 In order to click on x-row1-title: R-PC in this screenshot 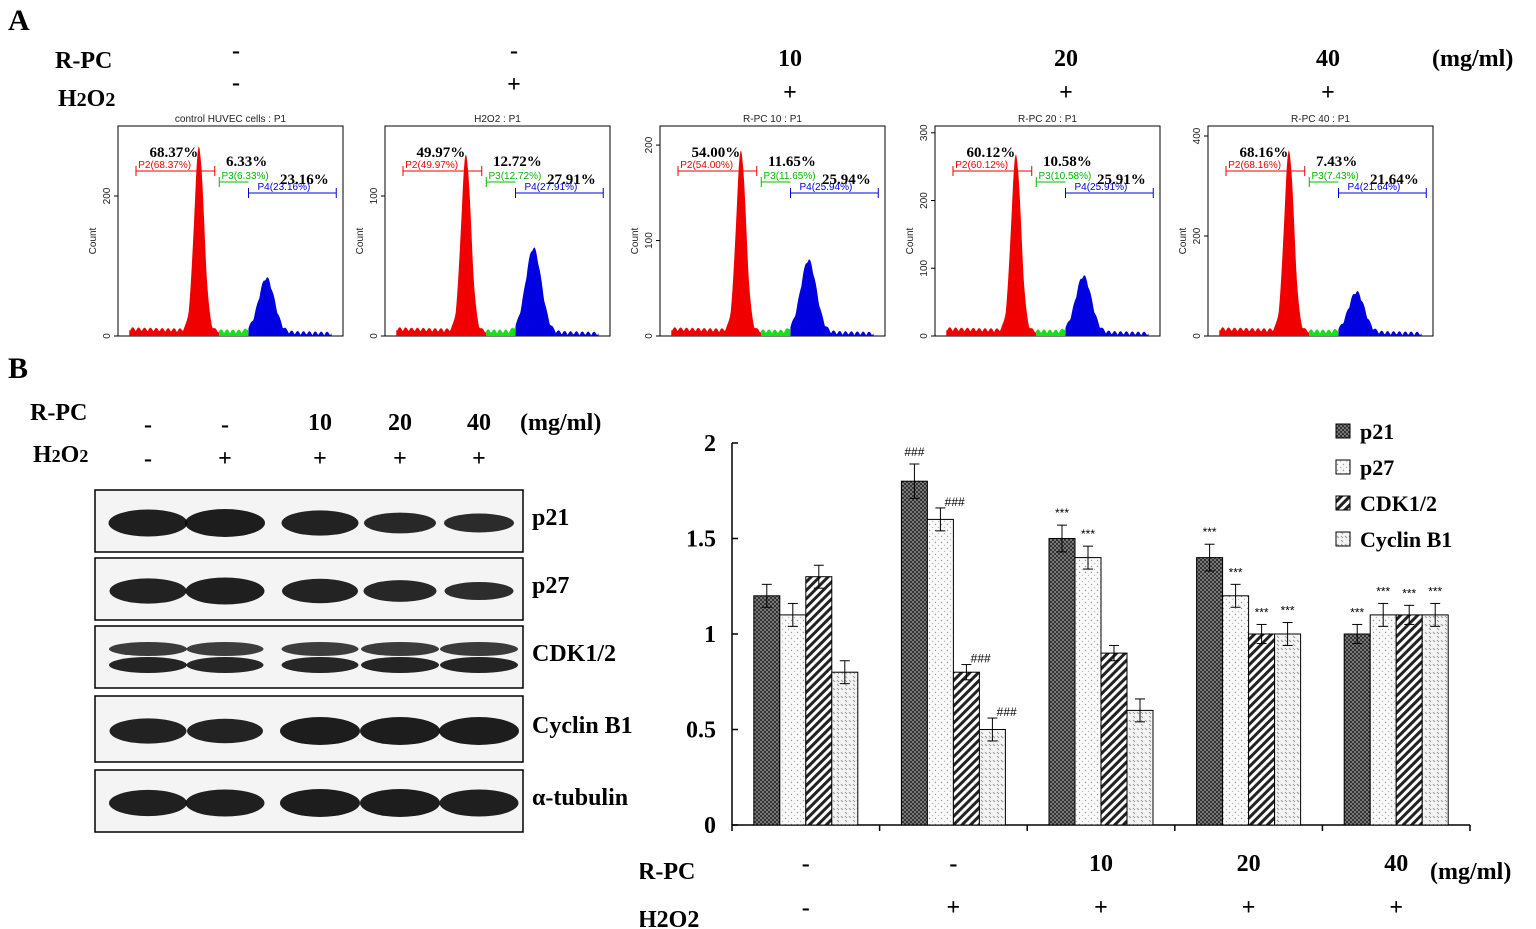, I will do `click(667, 872)`.